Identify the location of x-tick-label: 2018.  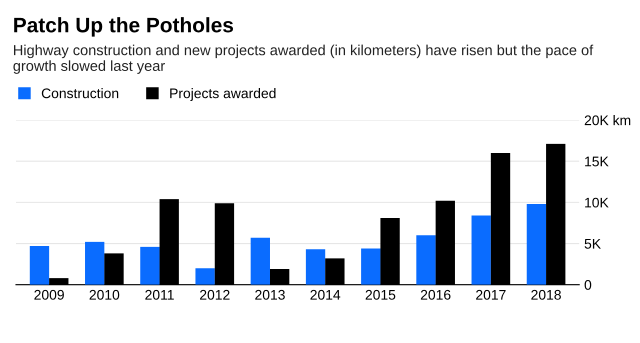
(546, 295).